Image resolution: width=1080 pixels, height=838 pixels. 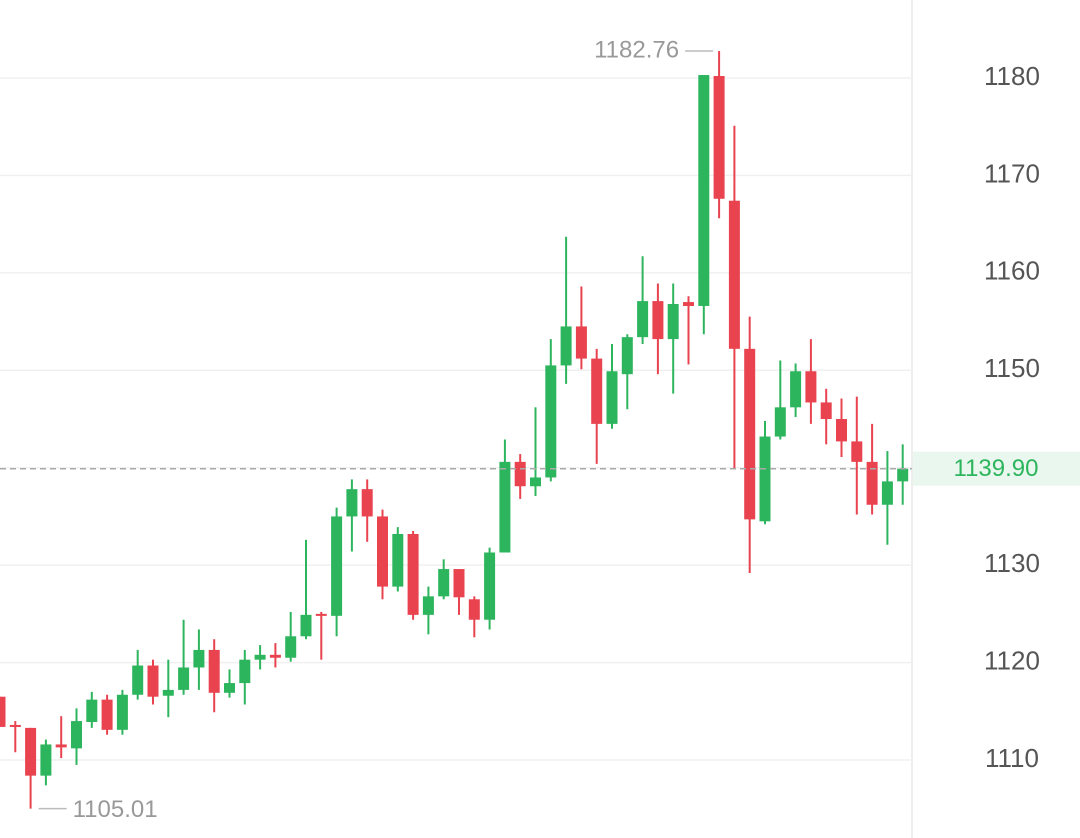 I want to click on current-price-label: 1139.90, so click(x=996, y=468).